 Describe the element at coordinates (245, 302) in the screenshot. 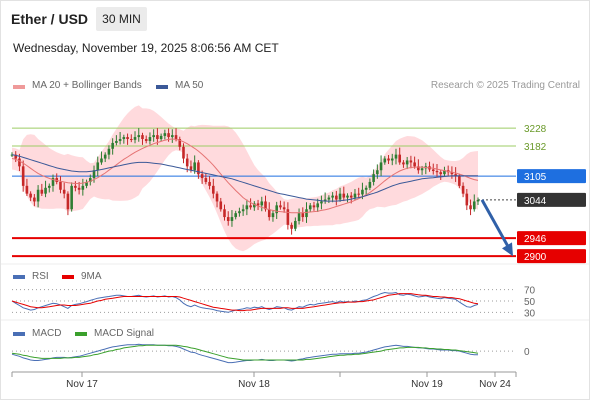

I see `rsi-line` at that location.